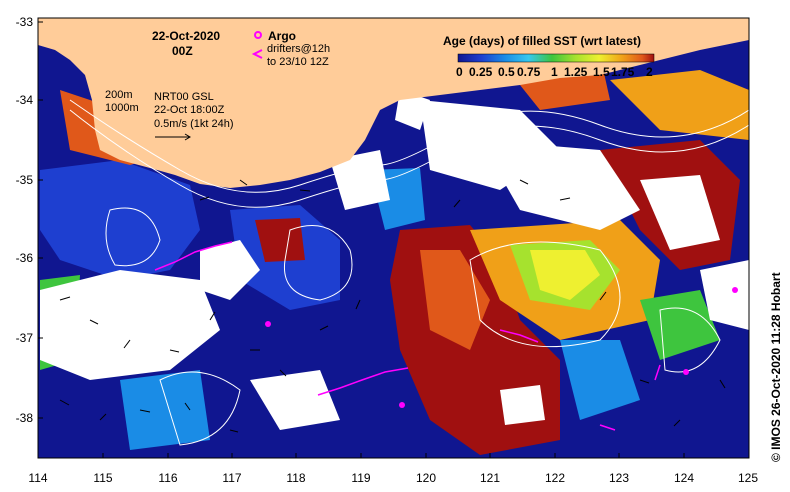  I want to click on legend-tick: 1.5, so click(601, 72).